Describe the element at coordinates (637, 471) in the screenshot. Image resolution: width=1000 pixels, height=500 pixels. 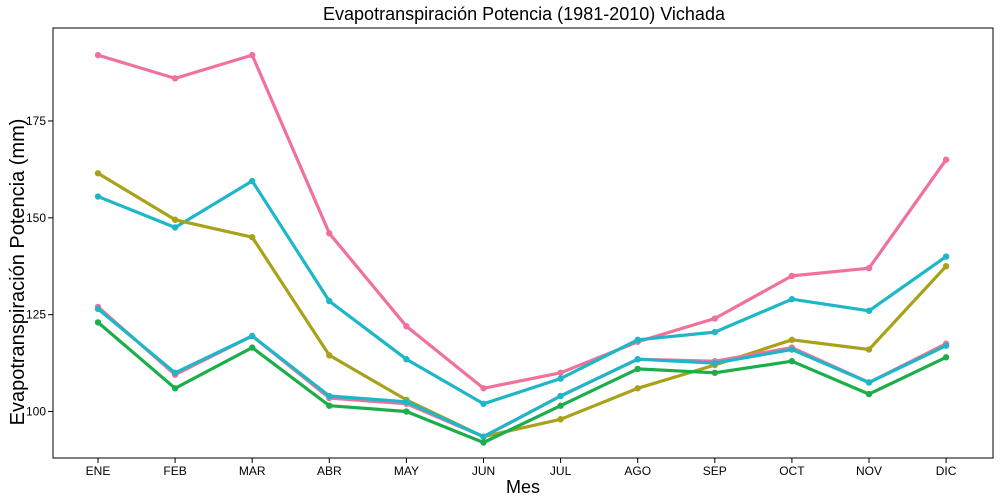
I see `x-tick-label: AGO` at that location.